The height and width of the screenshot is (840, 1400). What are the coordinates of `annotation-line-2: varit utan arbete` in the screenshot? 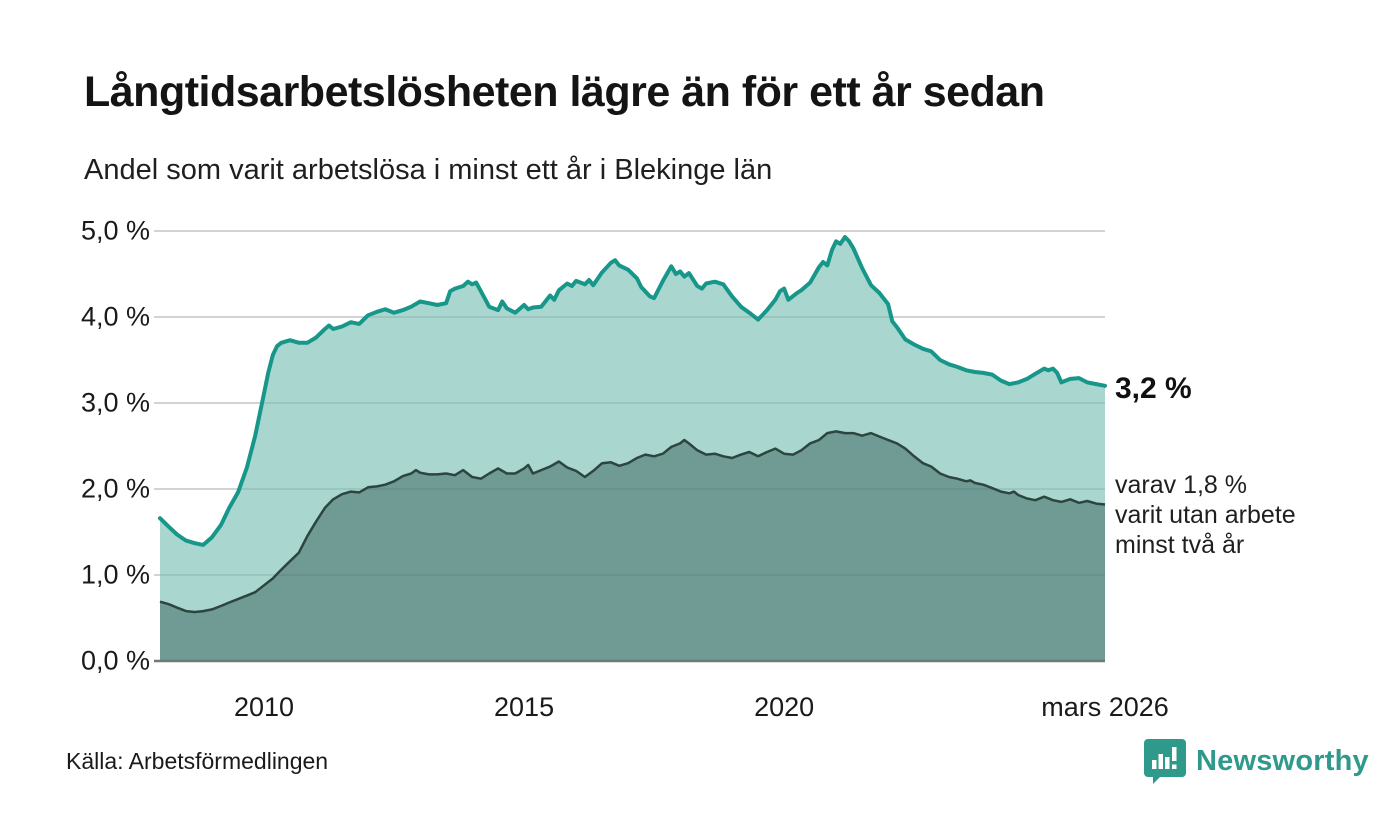 It's located at (1205, 515).